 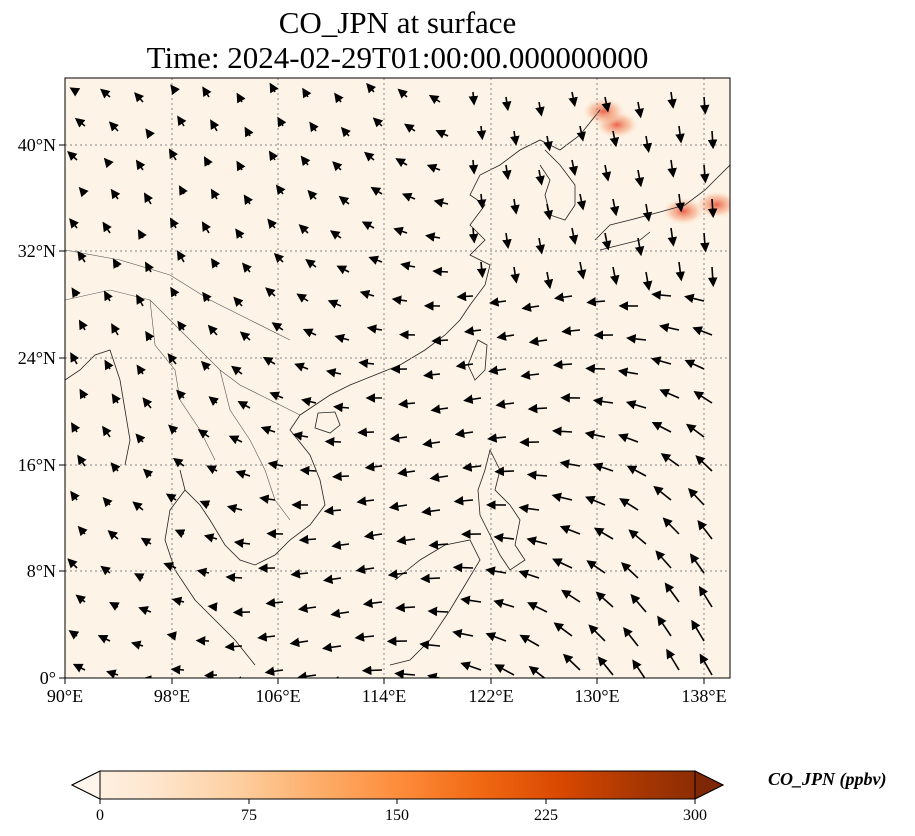 I want to click on colorbar-body, so click(x=397, y=785).